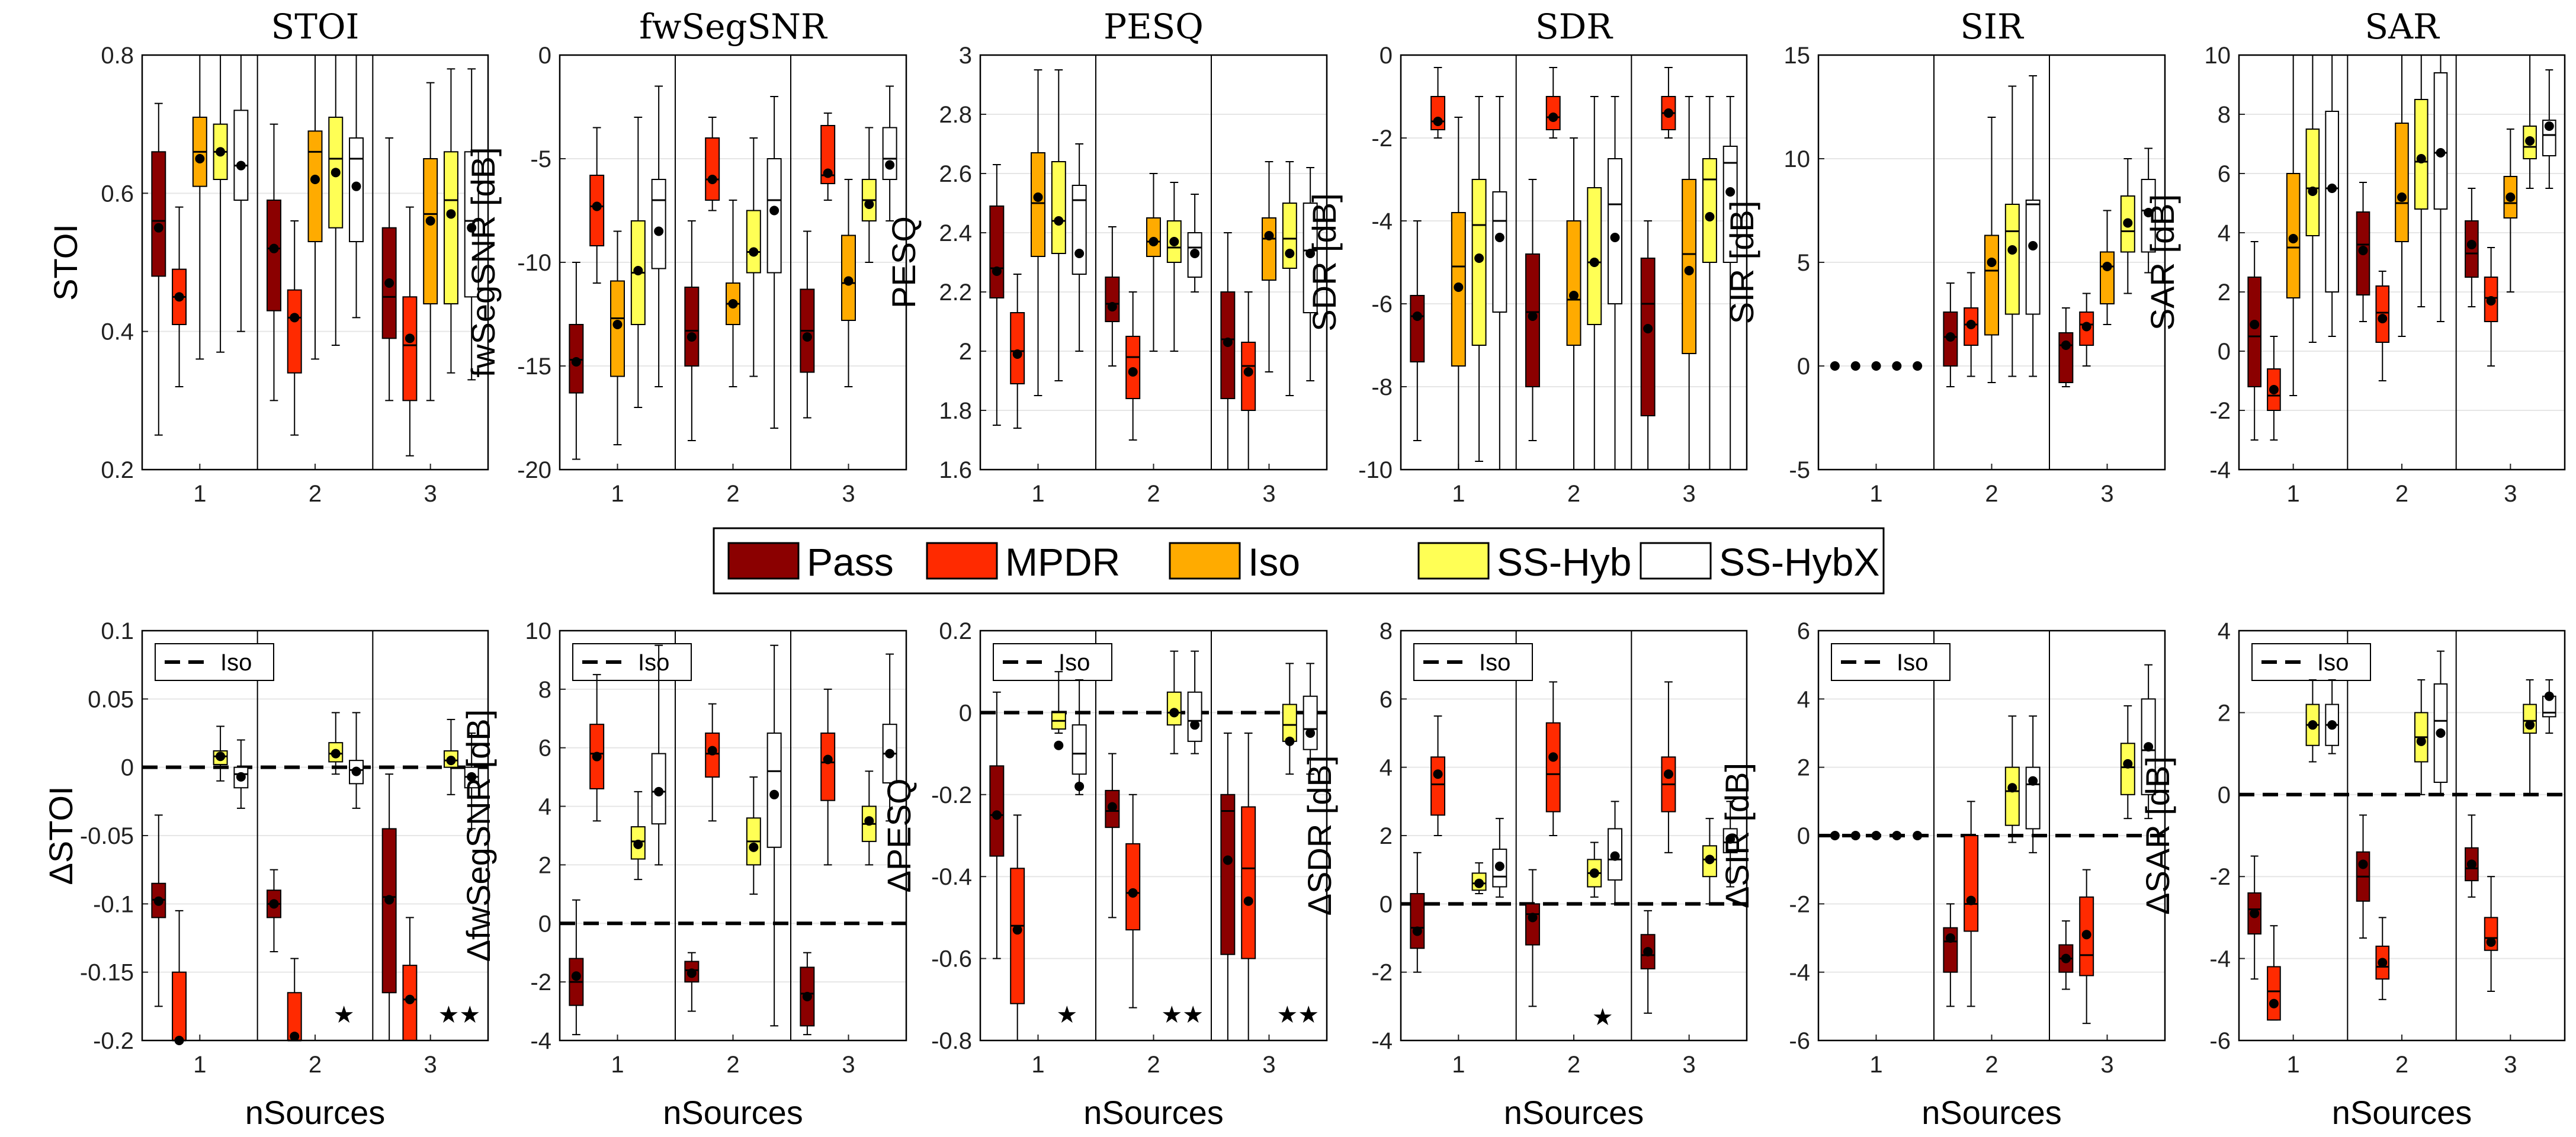 This screenshot has height=1137, width=2576. Describe the element at coordinates (430, 1065) in the screenshot. I see `x-tick-label: 3` at that location.